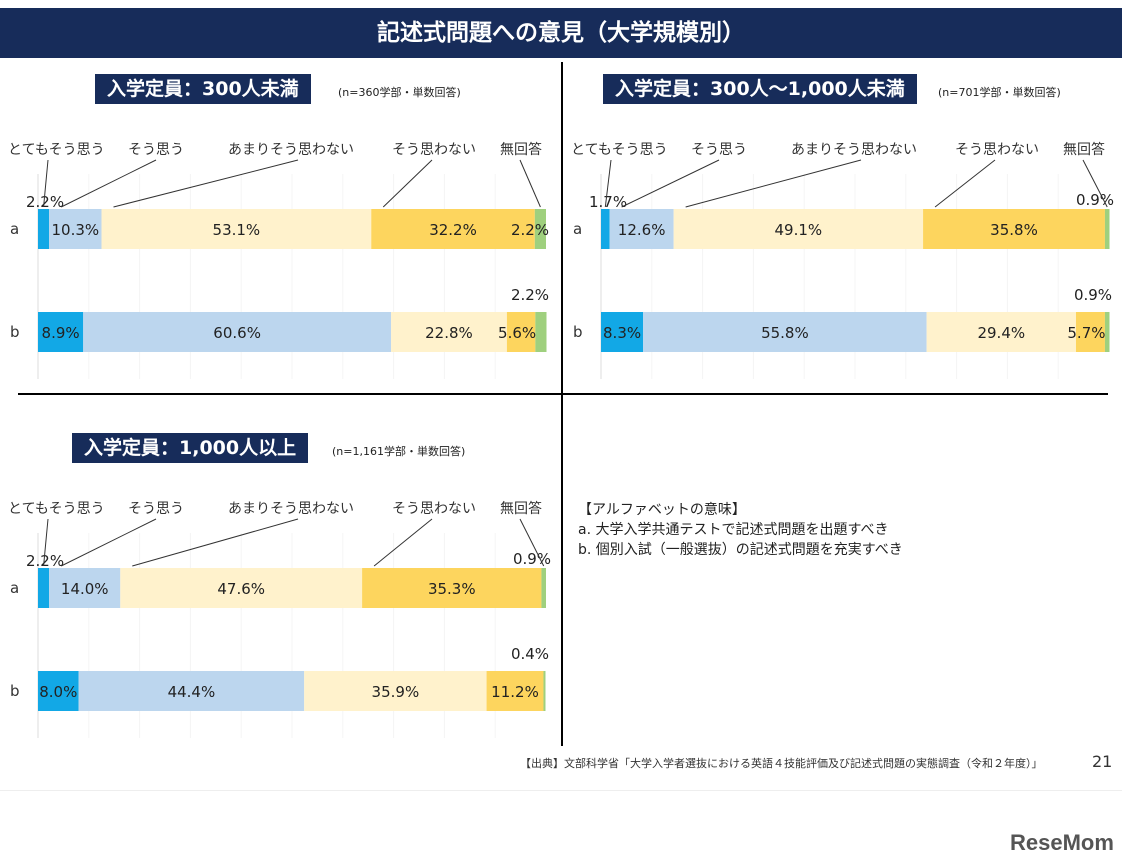 The width and height of the screenshot is (1122, 866). I want to click on panel-title: 入学定員：300人～1,000人未満, so click(760, 89).